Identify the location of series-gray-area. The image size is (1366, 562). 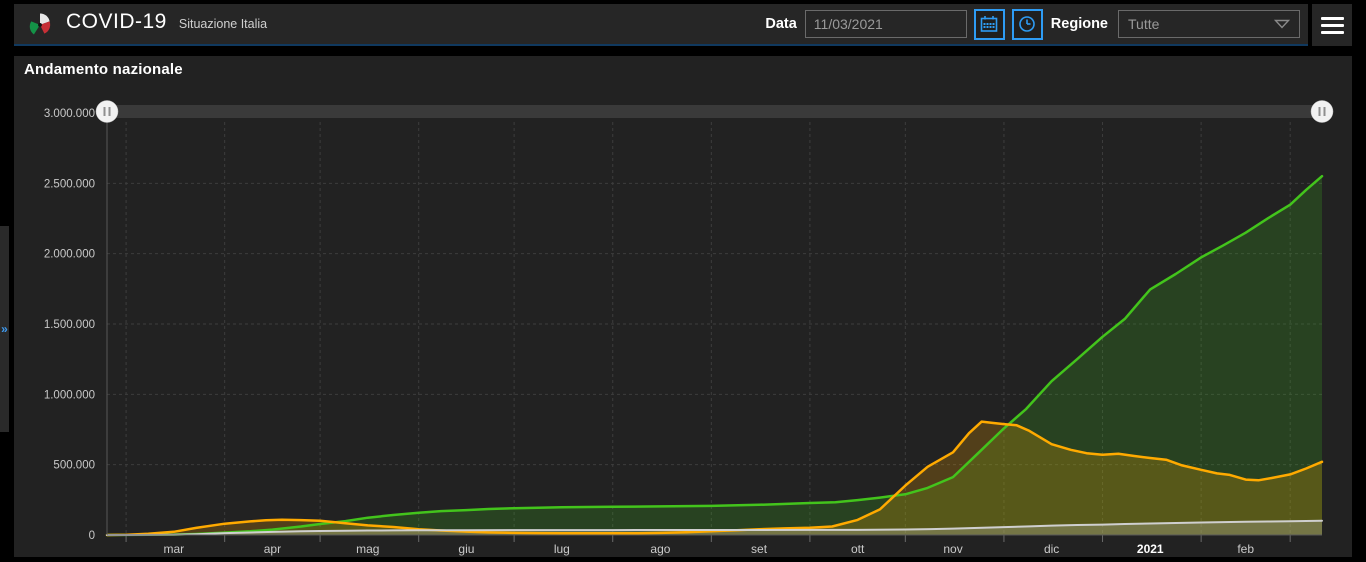
(714, 527).